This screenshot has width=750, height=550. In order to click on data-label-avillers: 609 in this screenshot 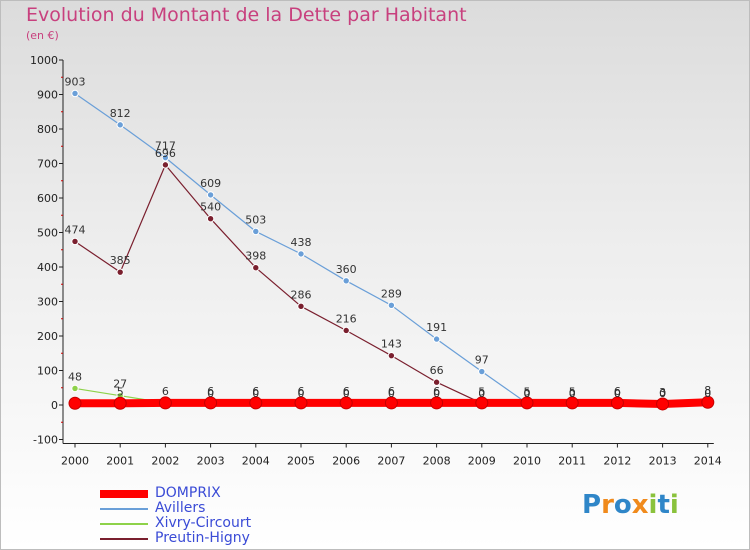, I will do `click(210, 183)`.